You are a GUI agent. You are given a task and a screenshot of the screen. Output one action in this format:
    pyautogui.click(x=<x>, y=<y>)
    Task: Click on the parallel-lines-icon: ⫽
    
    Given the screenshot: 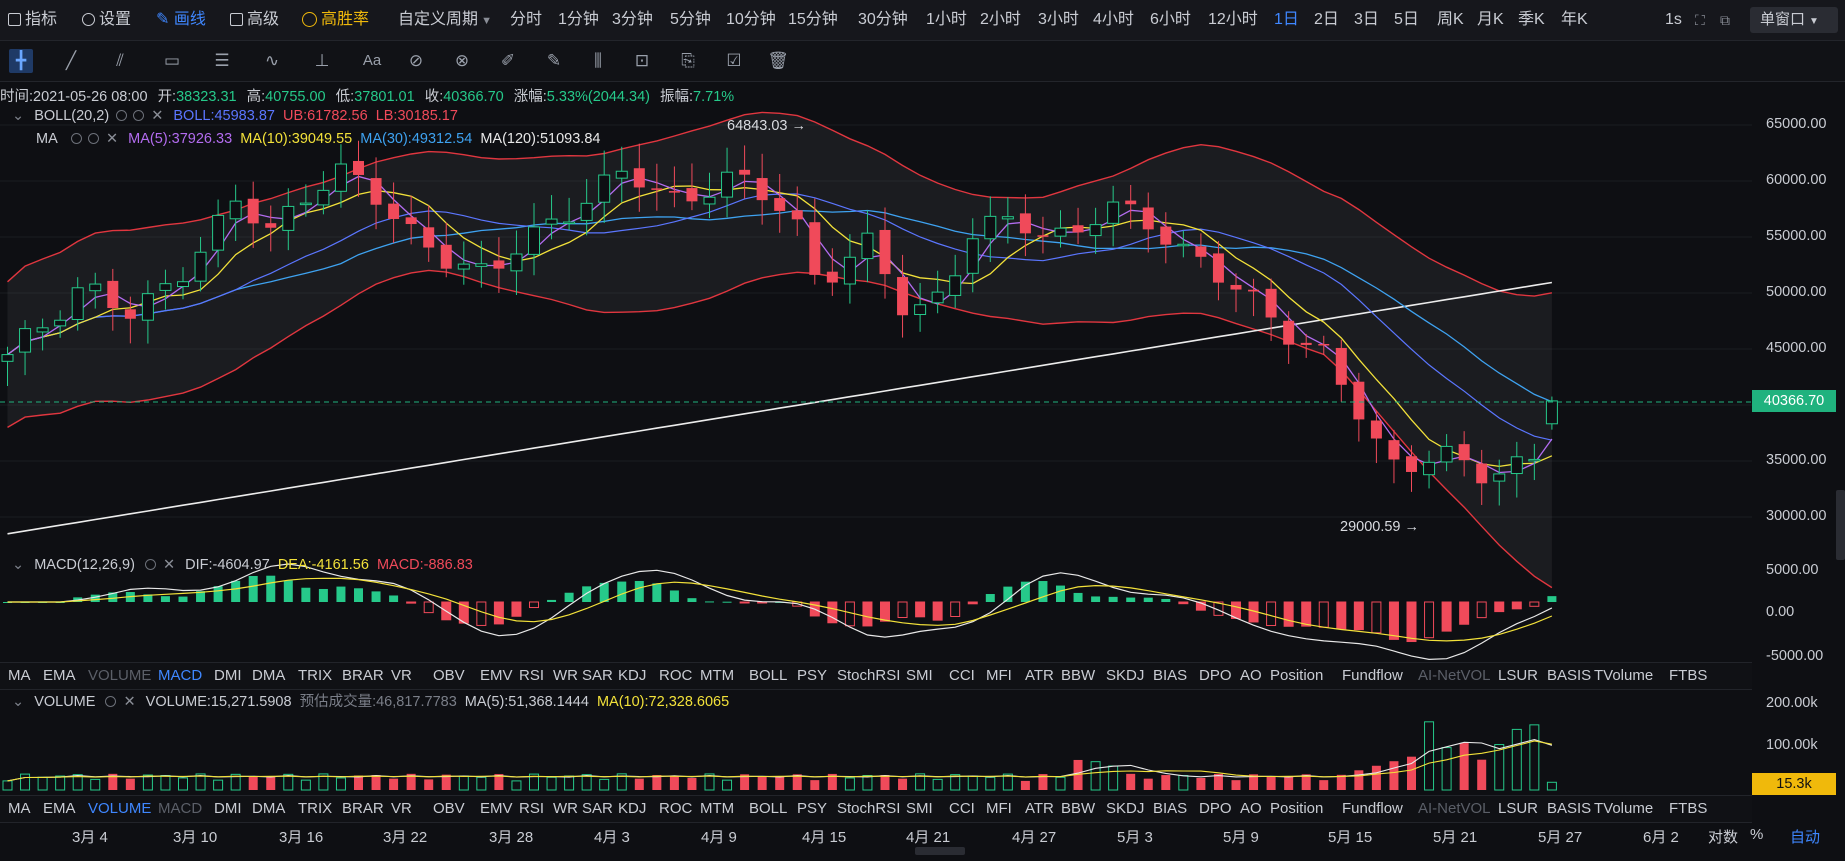 What is the action you would take?
    pyautogui.click(x=120, y=60)
    